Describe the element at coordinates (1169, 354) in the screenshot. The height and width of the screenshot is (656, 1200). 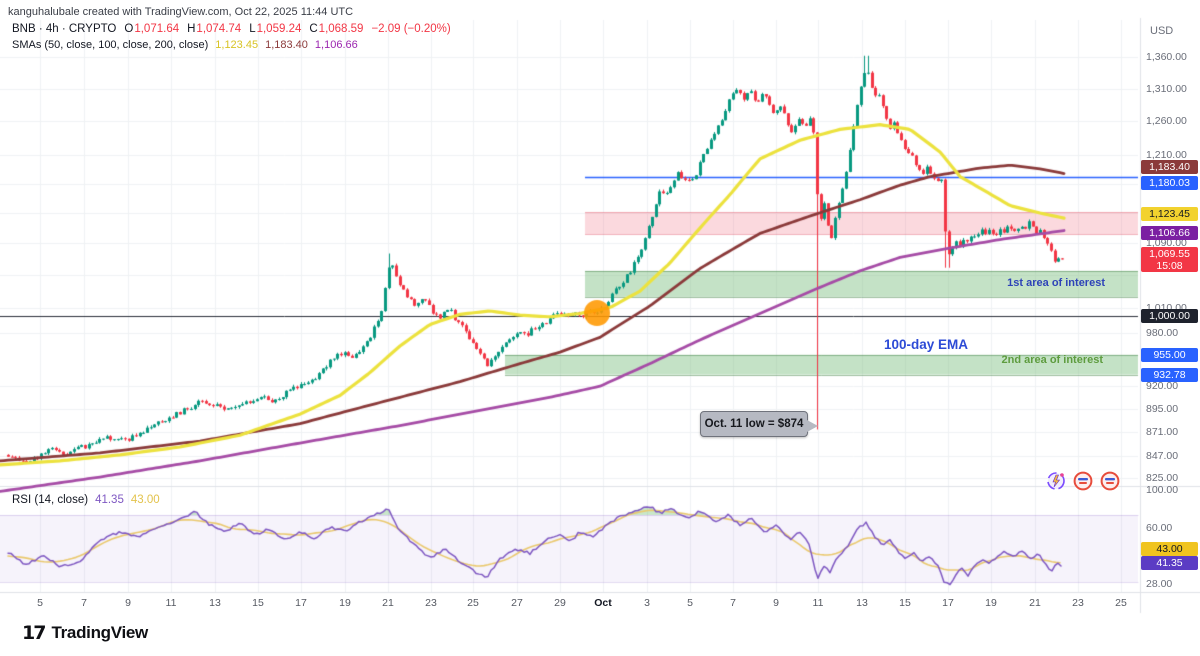
I see `price-badge: 955.00` at that location.